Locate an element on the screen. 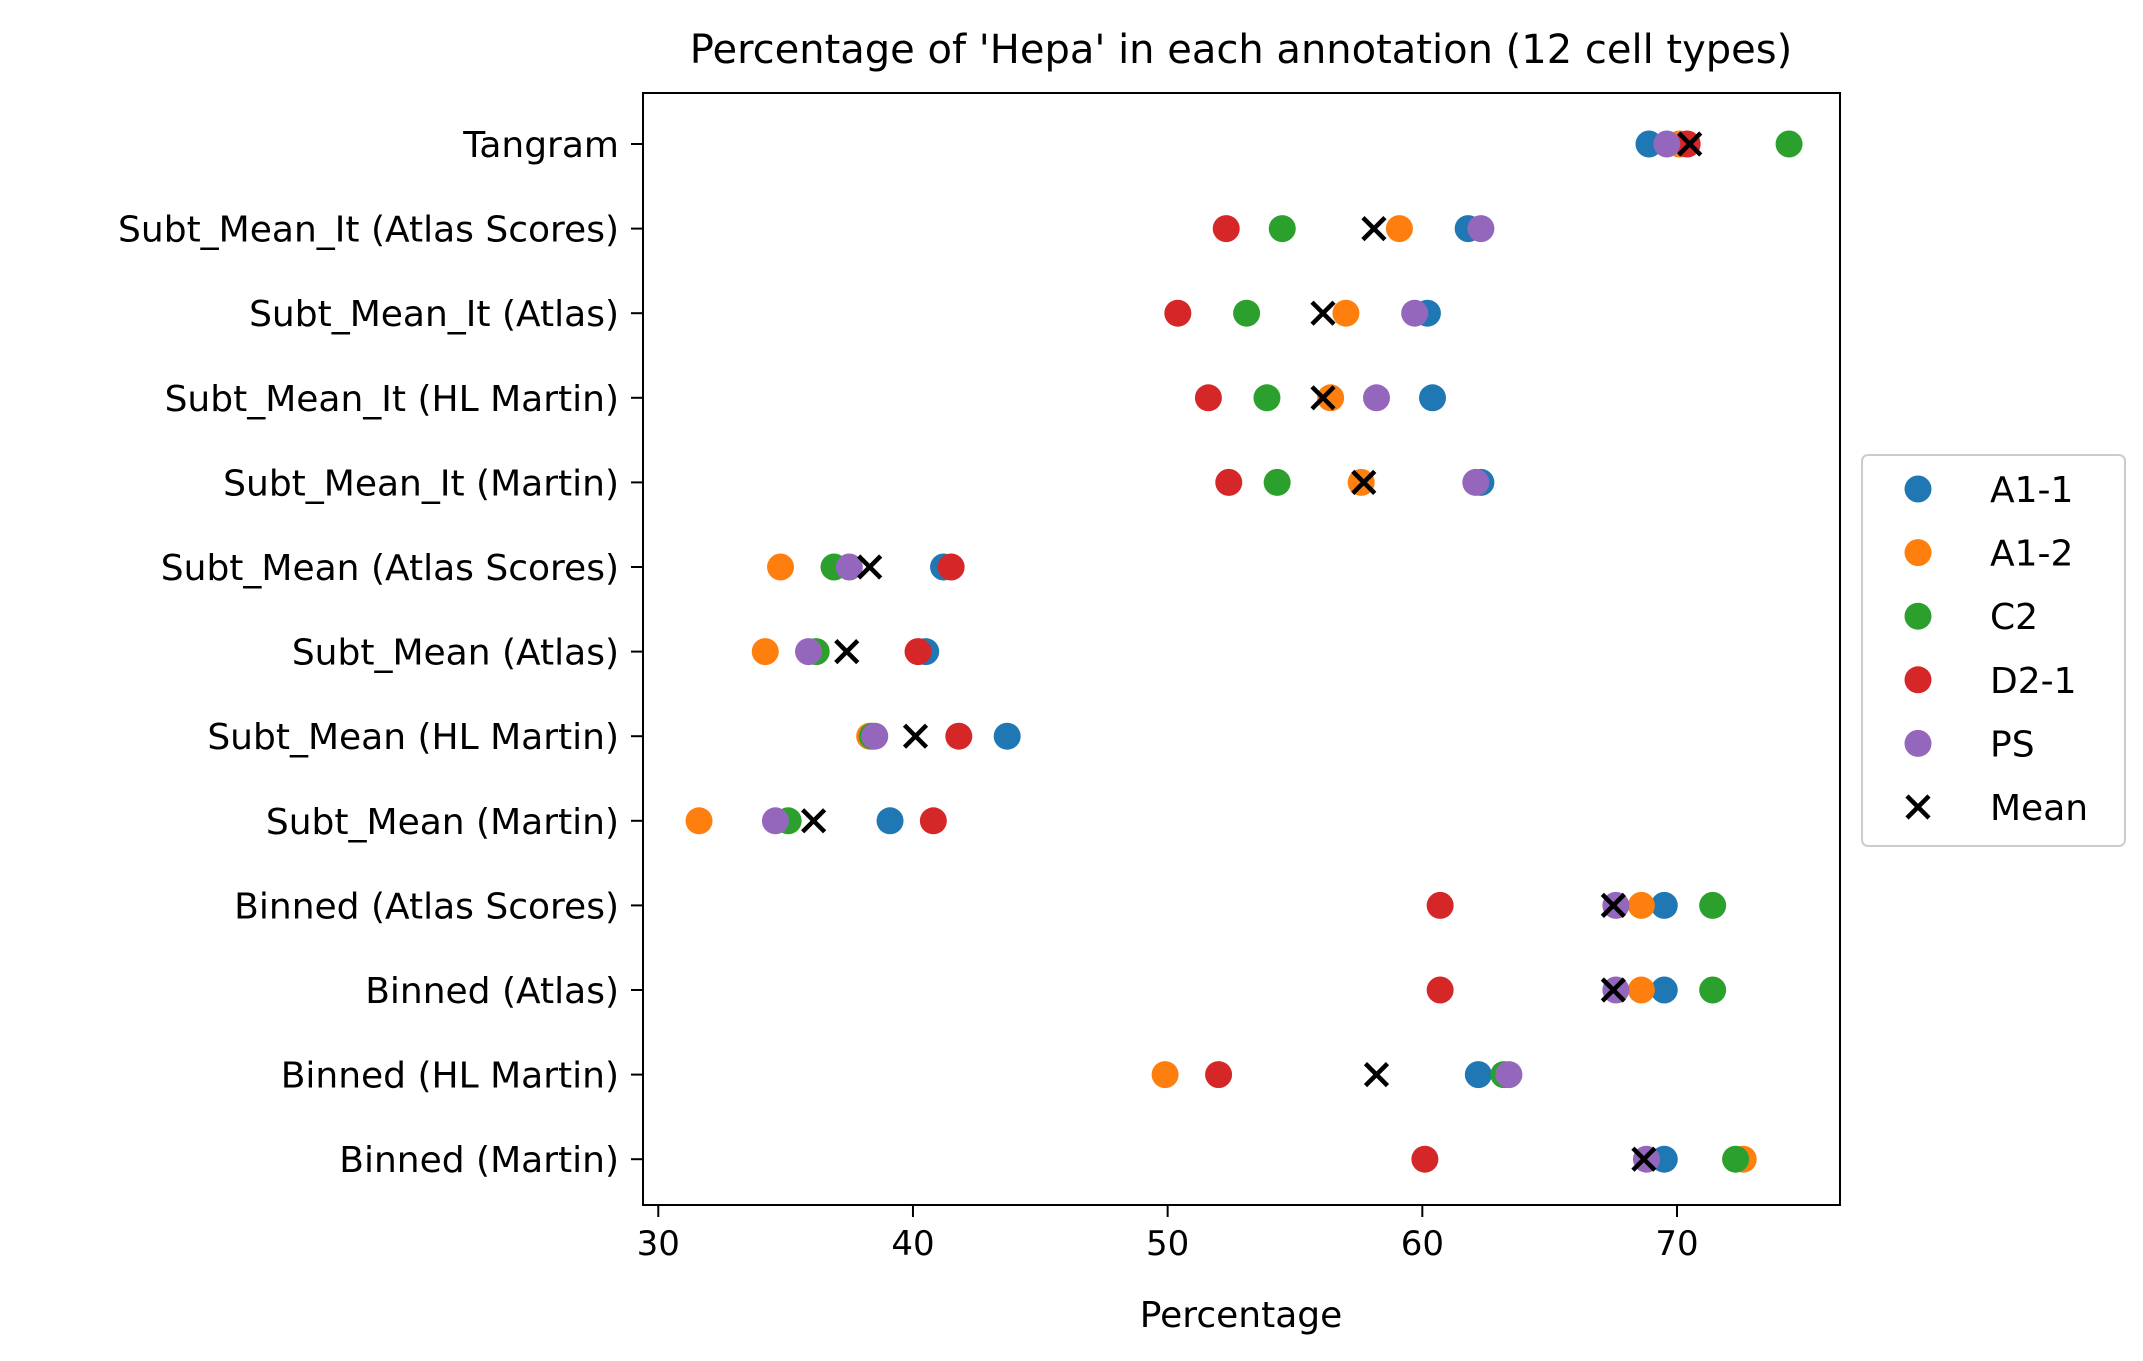  legend-item: Mean is located at coordinates (1996, 808).